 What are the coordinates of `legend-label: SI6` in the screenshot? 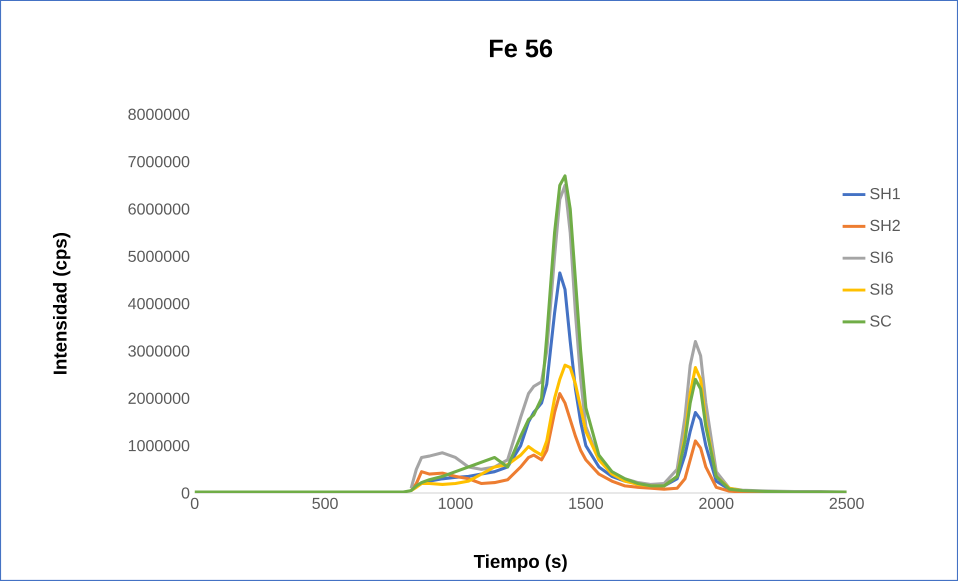 It's located at (881, 257).